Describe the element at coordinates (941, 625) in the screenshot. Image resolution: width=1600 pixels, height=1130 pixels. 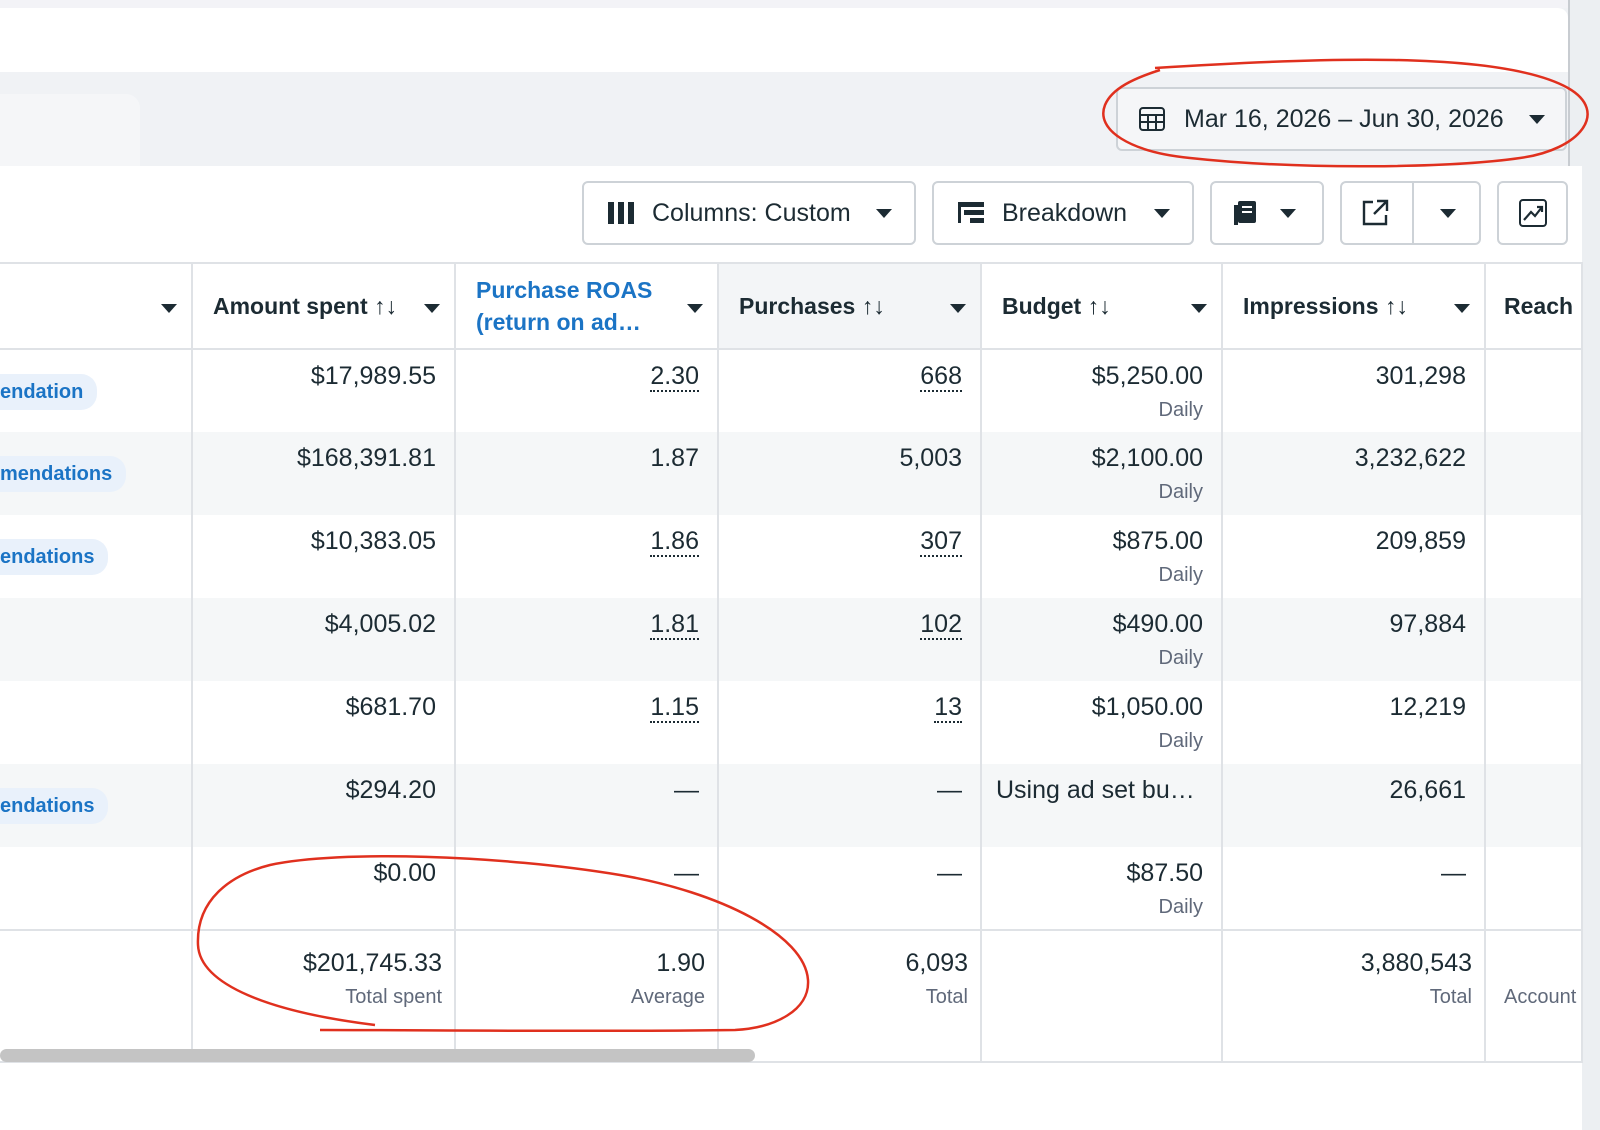
I see `purchases-cell: 102` at that location.